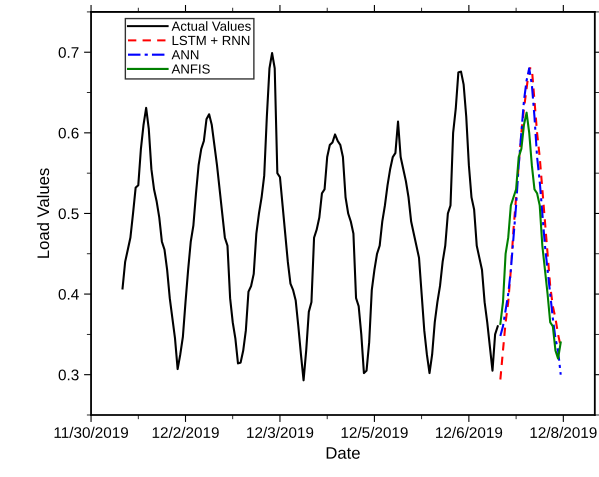 This screenshot has height=477, width=599. Describe the element at coordinates (280, 432) in the screenshot. I see `x-tick-label: 12/3/2019` at that location.